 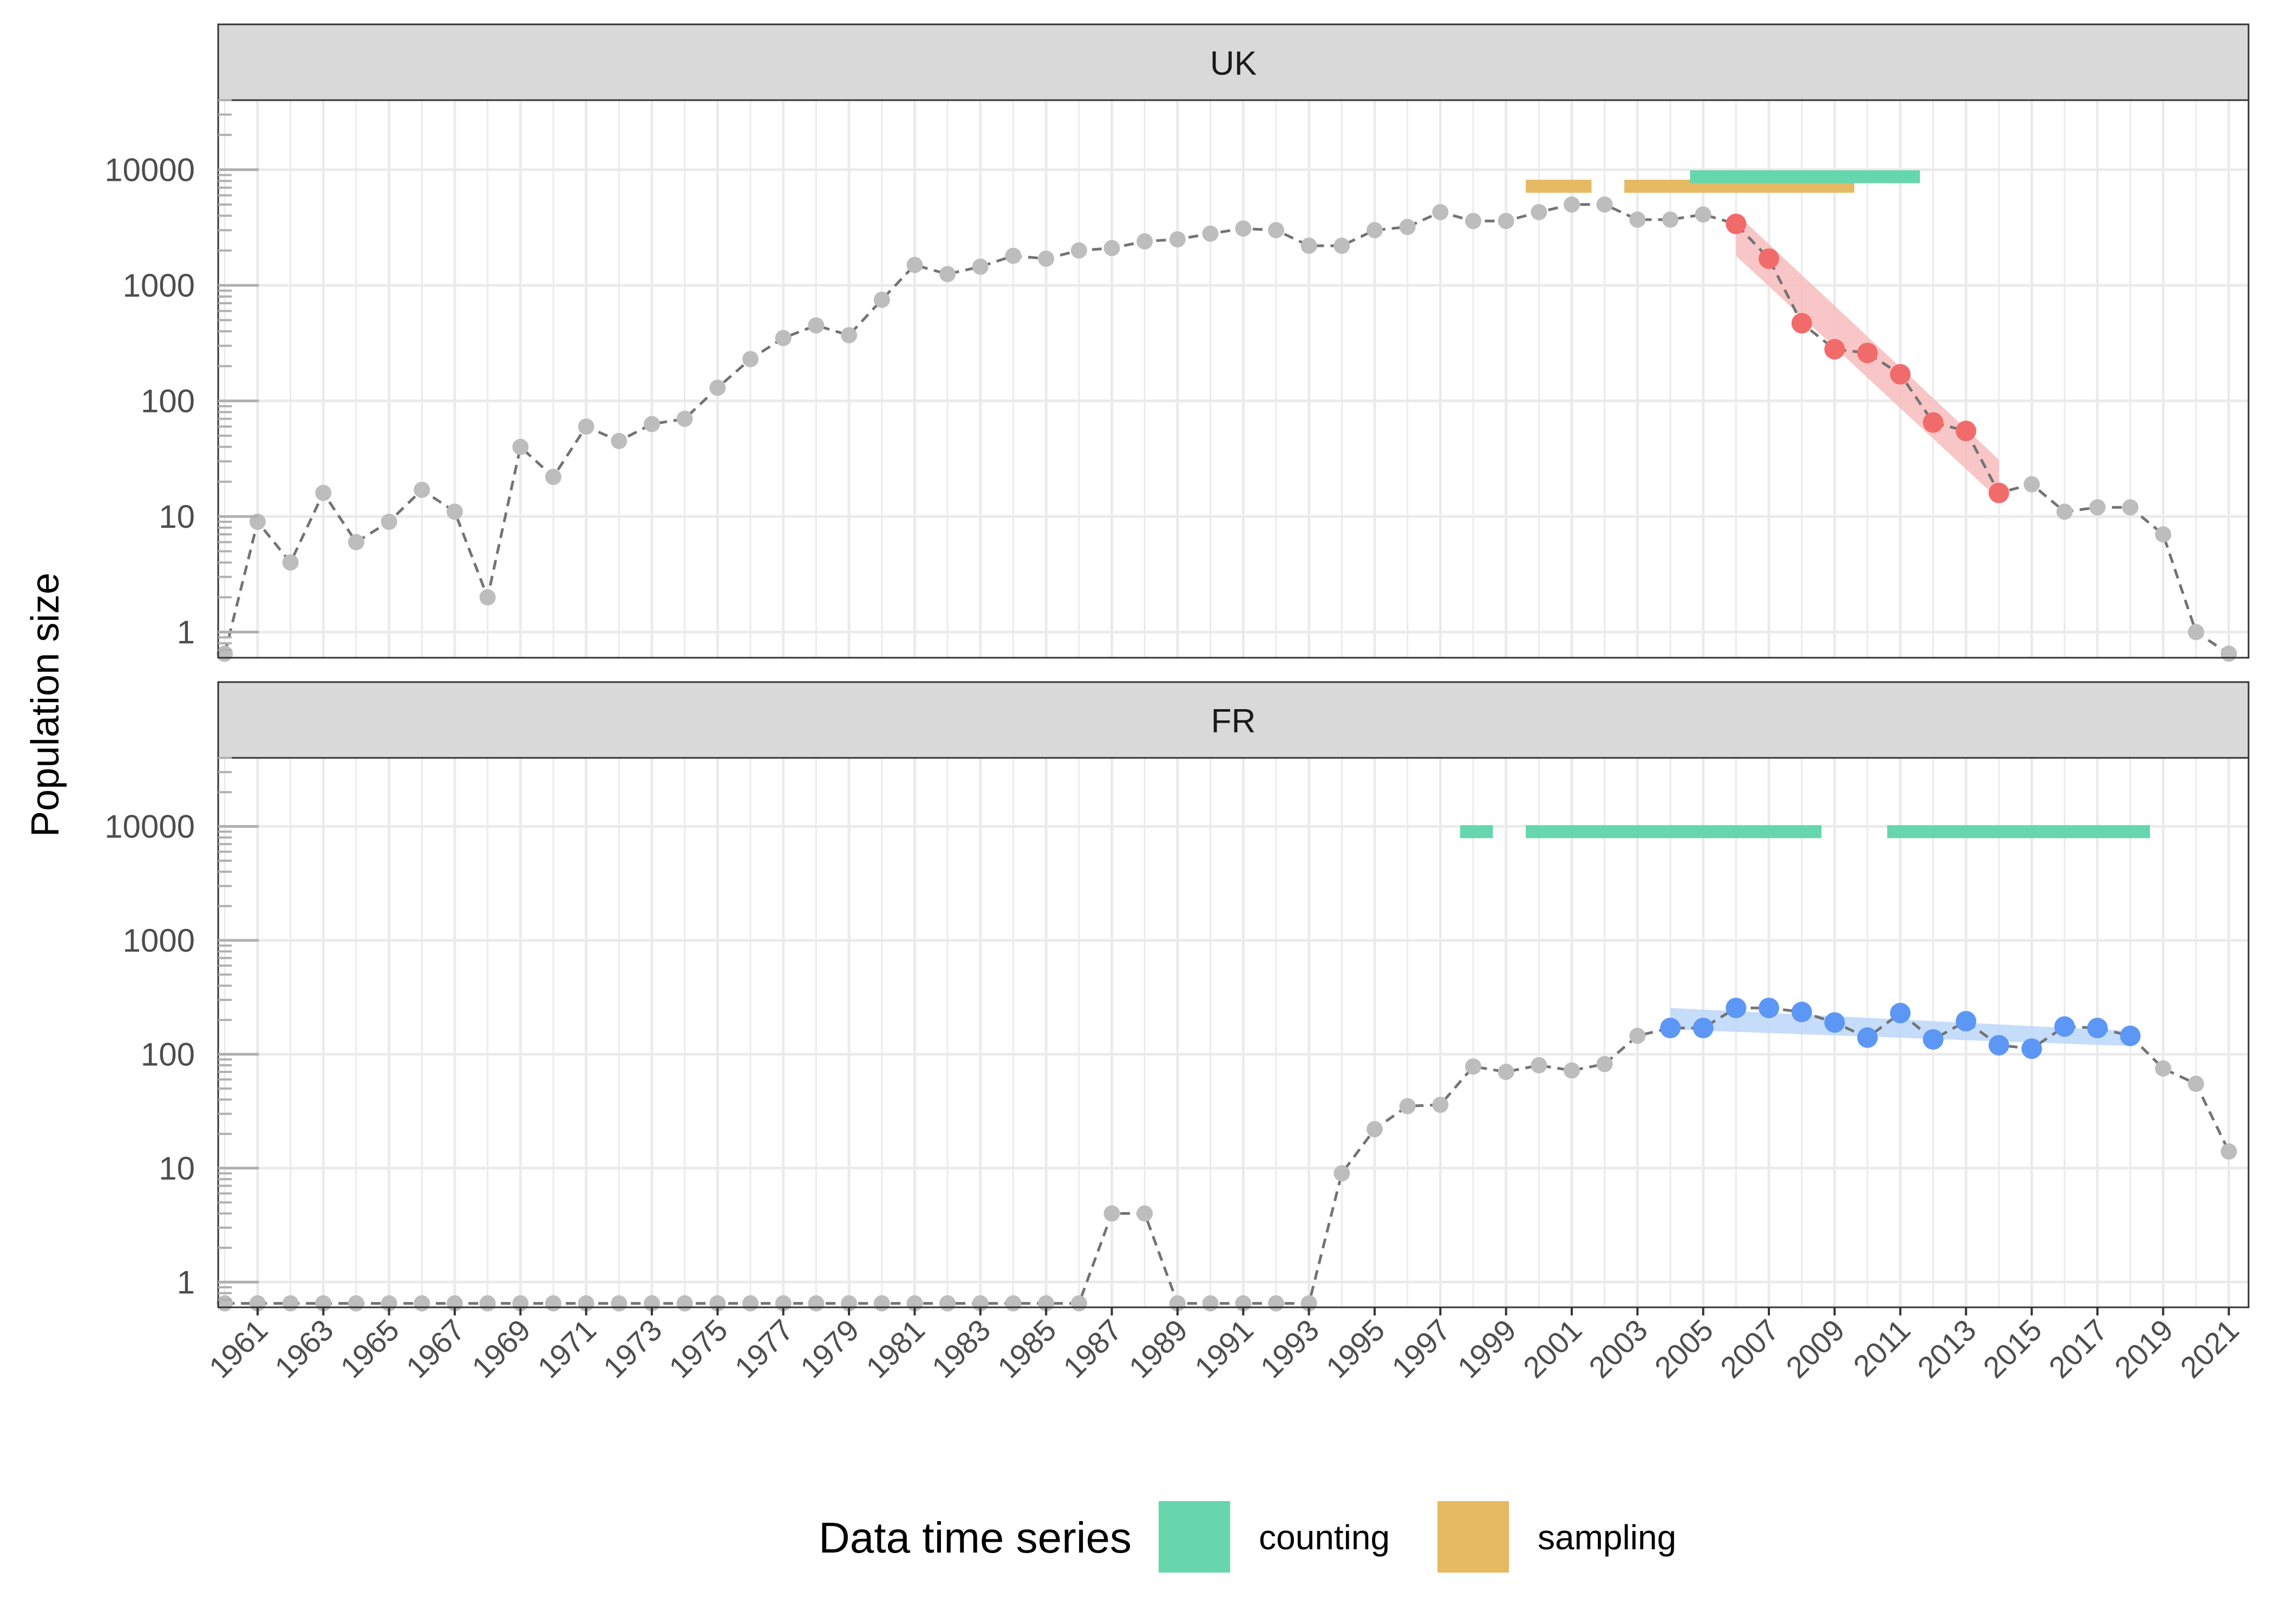 What do you see at coordinates (455, 512) in the screenshot?
I see `data-point-1967` at bounding box center [455, 512].